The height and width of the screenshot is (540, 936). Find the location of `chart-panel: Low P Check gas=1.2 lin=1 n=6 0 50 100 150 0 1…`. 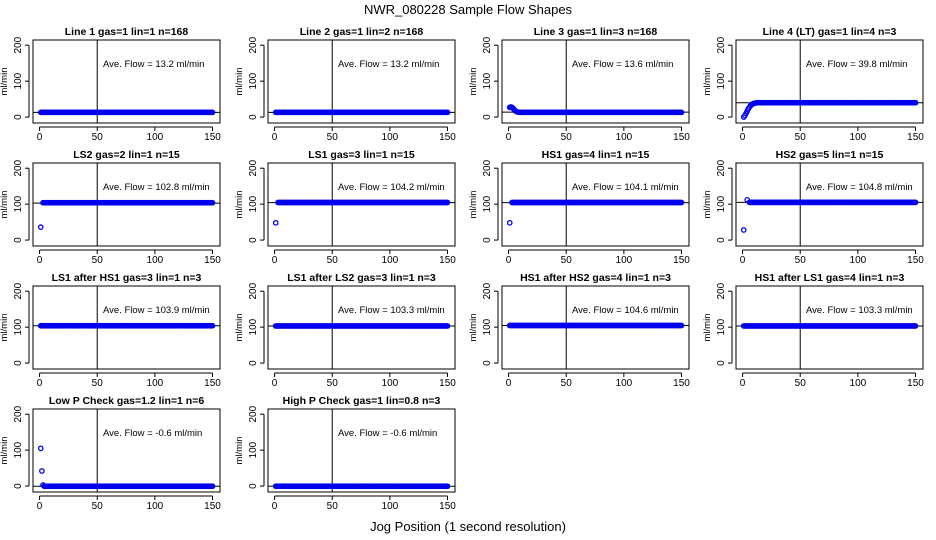

chart-panel: Low P Check gas=1.2 lin=1 n=6 0 50 100 150 0 1… is located at coordinates (110, 453).